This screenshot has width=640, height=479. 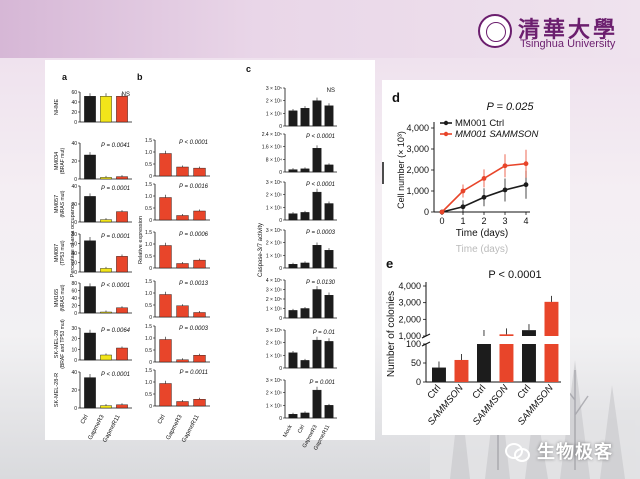 I want to click on panel-d-legend-label: MM001 Ctrl, so click(x=479, y=123).